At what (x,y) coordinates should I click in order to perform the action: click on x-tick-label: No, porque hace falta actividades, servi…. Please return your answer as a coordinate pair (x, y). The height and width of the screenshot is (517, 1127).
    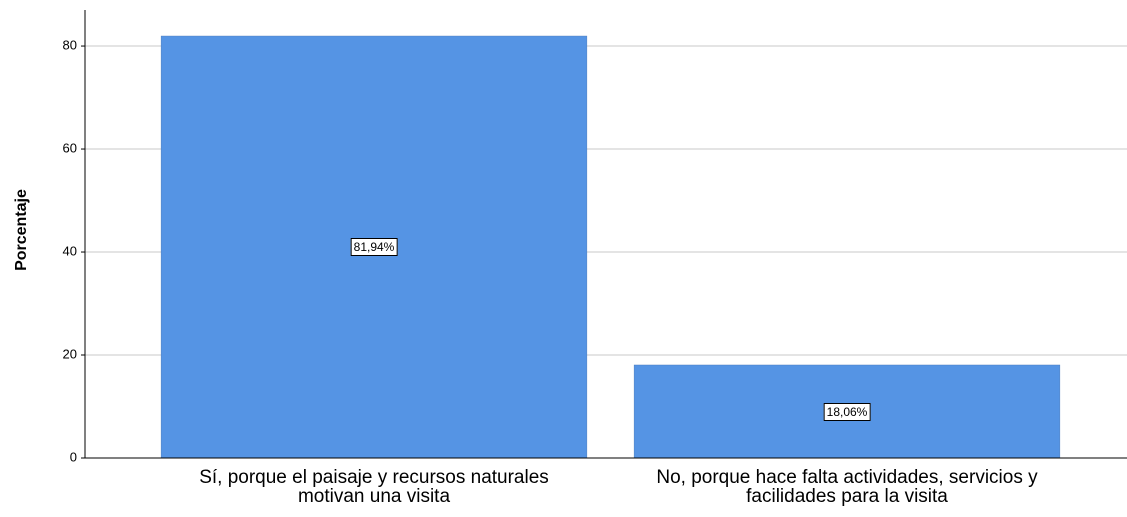
    Looking at the image, I should click on (847, 487).